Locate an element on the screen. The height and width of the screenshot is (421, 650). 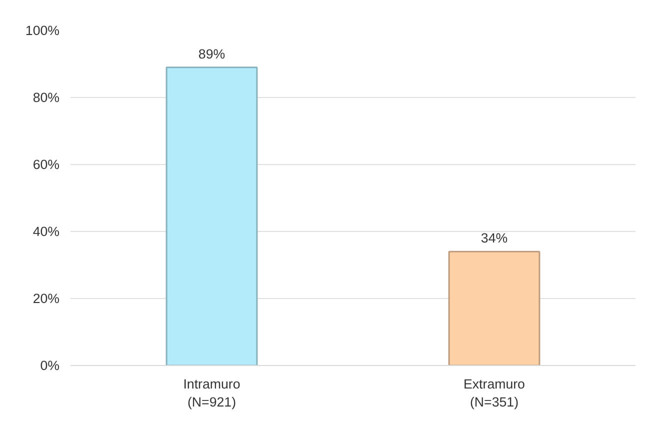
y-tick-label: 40% is located at coordinates (46, 231).